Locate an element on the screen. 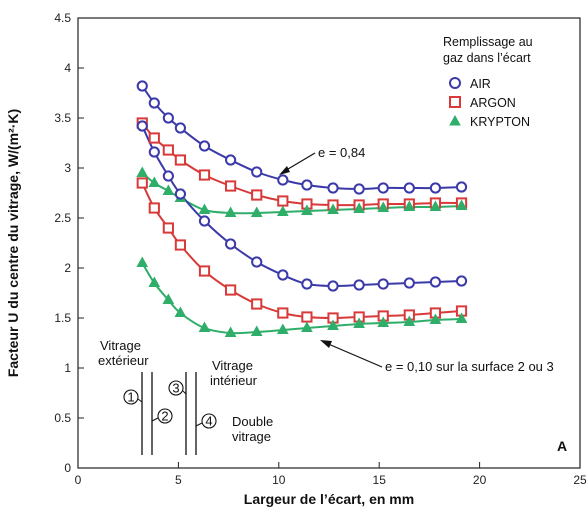 Image resolution: width=587 pixels, height=515 pixels. inner-glazing-label-2: intérieur is located at coordinates (234, 380).